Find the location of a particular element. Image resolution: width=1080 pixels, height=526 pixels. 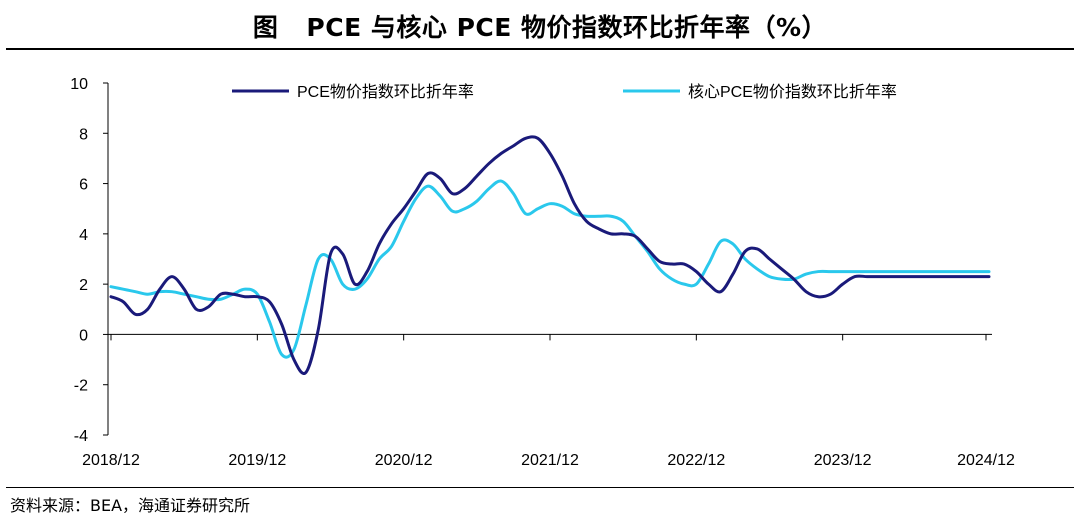

x-tick-label: 2022/12 is located at coordinates (696, 460).